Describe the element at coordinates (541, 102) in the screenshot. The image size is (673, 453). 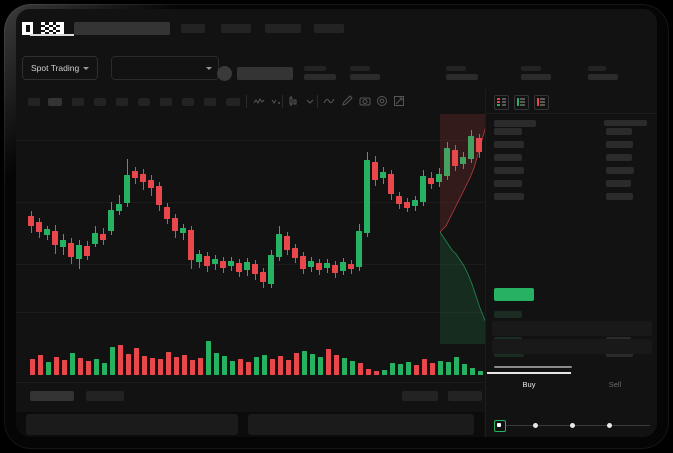
I see `orderbook-mode-asks-icon` at that location.